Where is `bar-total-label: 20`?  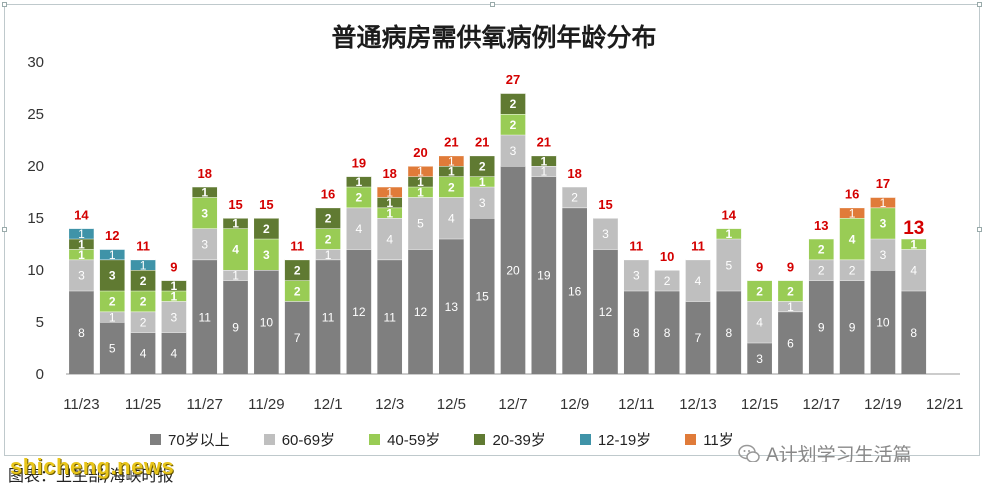 bar-total-label: 20 is located at coordinates (420, 152).